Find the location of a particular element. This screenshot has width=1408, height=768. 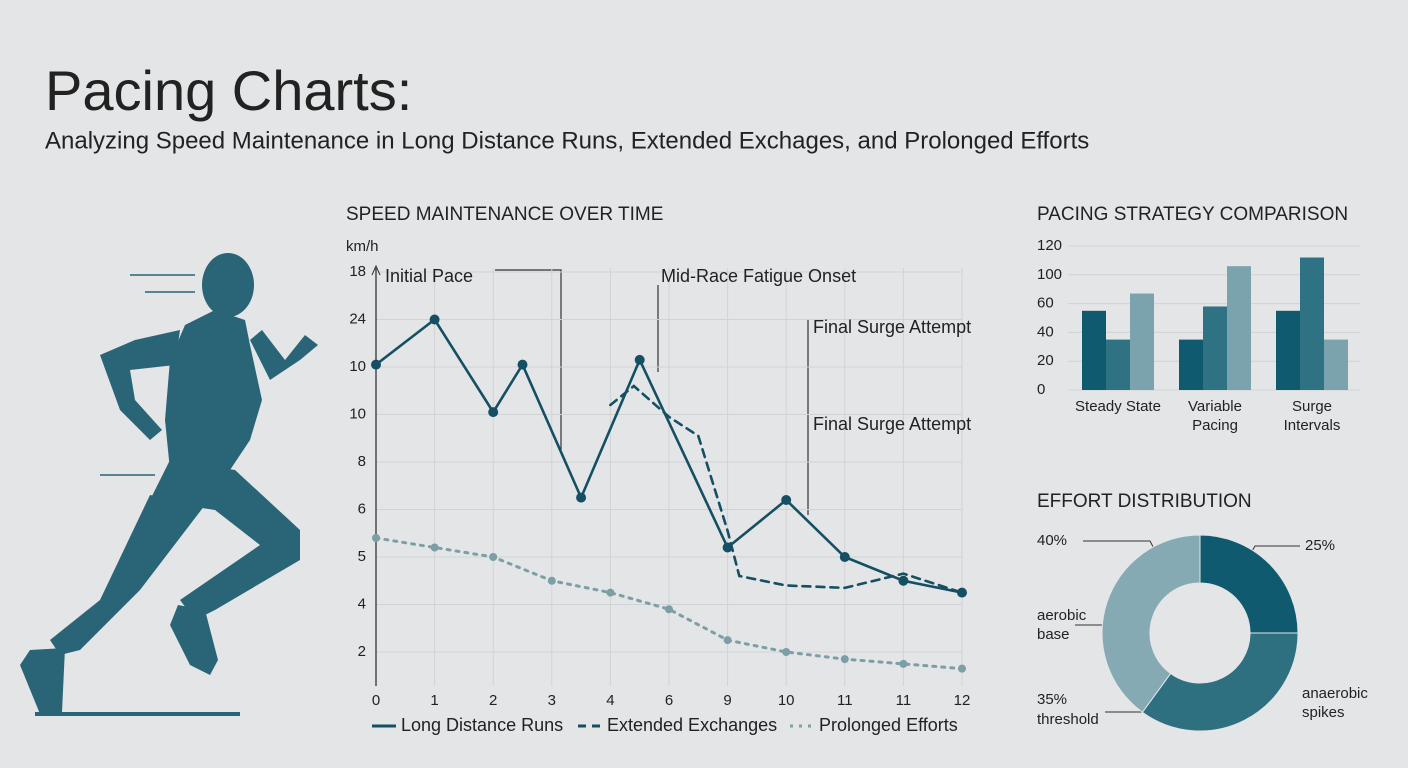

x-tick-label: Steady State is located at coordinates (1118, 406).